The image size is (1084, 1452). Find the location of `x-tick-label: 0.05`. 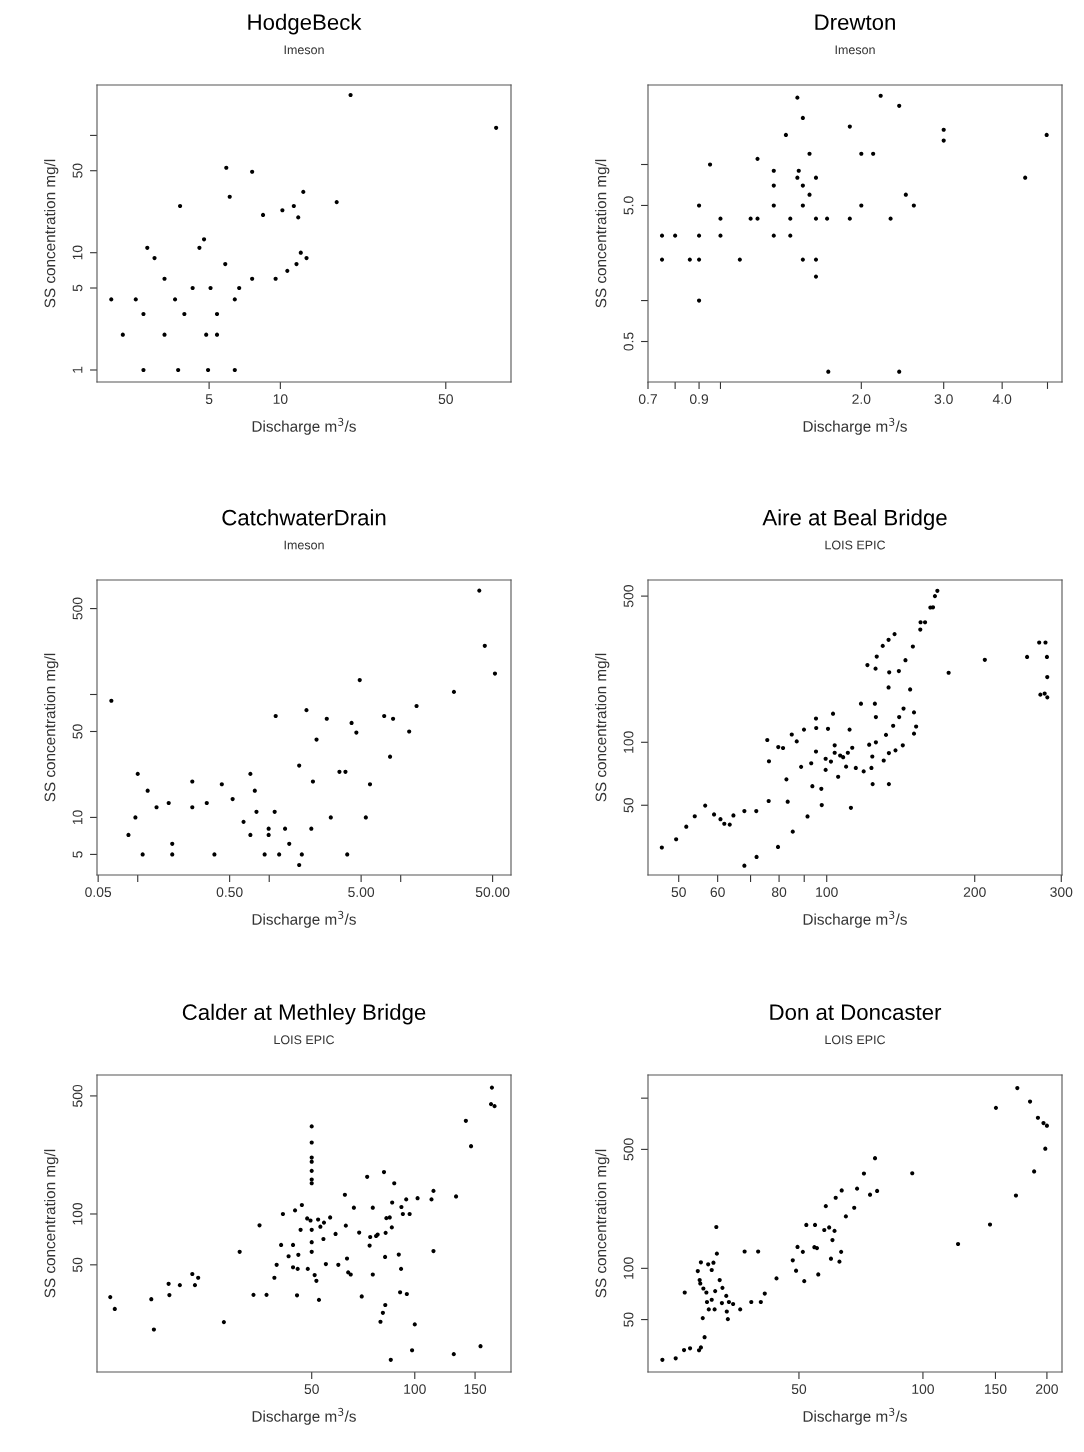

x-tick-label: 0.05 is located at coordinates (98, 892).